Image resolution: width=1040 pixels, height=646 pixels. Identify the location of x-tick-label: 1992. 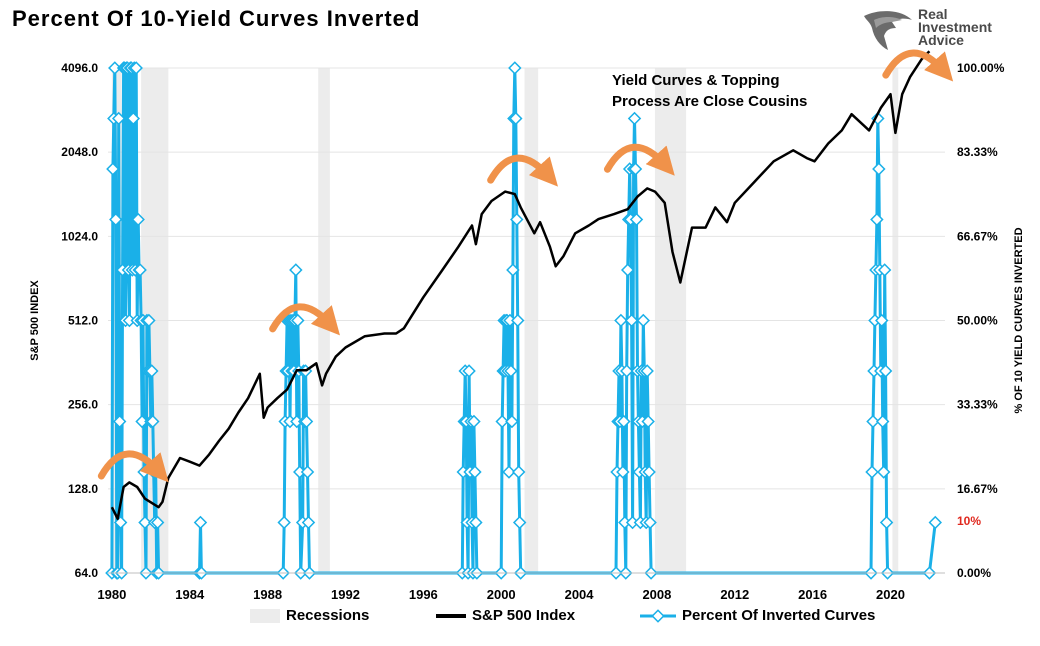
(345, 594).